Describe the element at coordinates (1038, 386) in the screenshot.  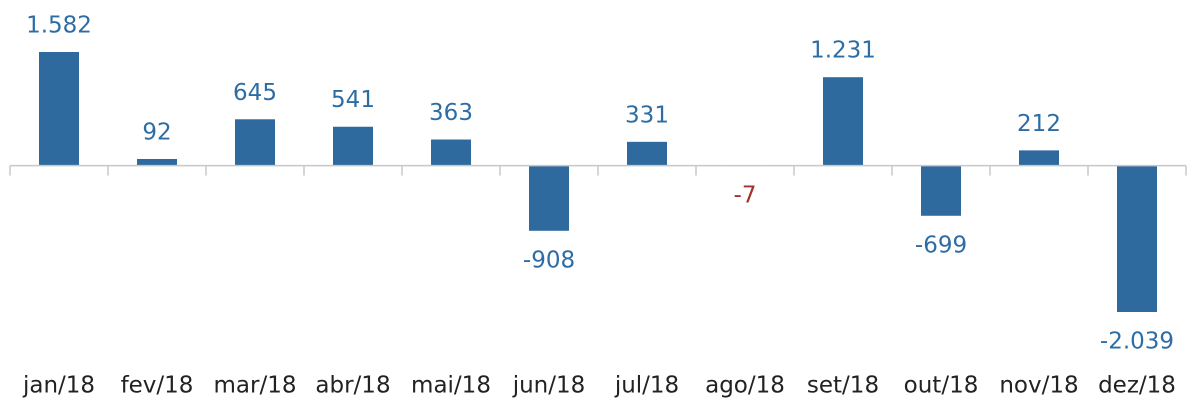
I see `x-tick-label: nov/18` at that location.